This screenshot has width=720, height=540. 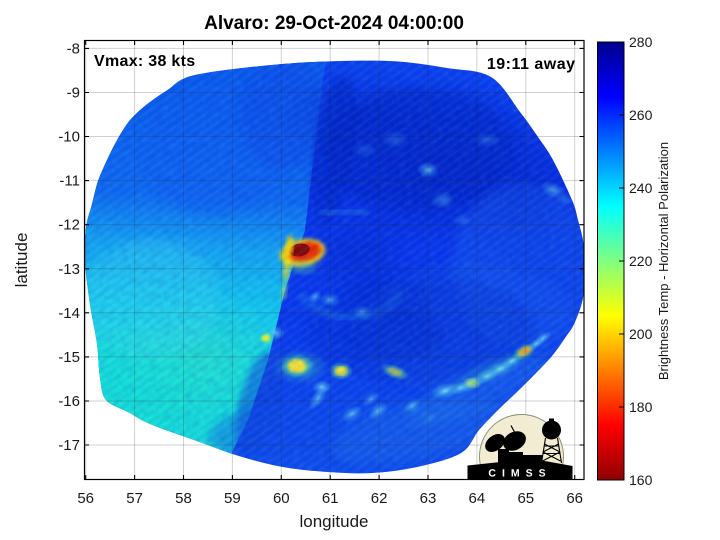 I want to click on svg-text: 240, so click(x=641, y=188).